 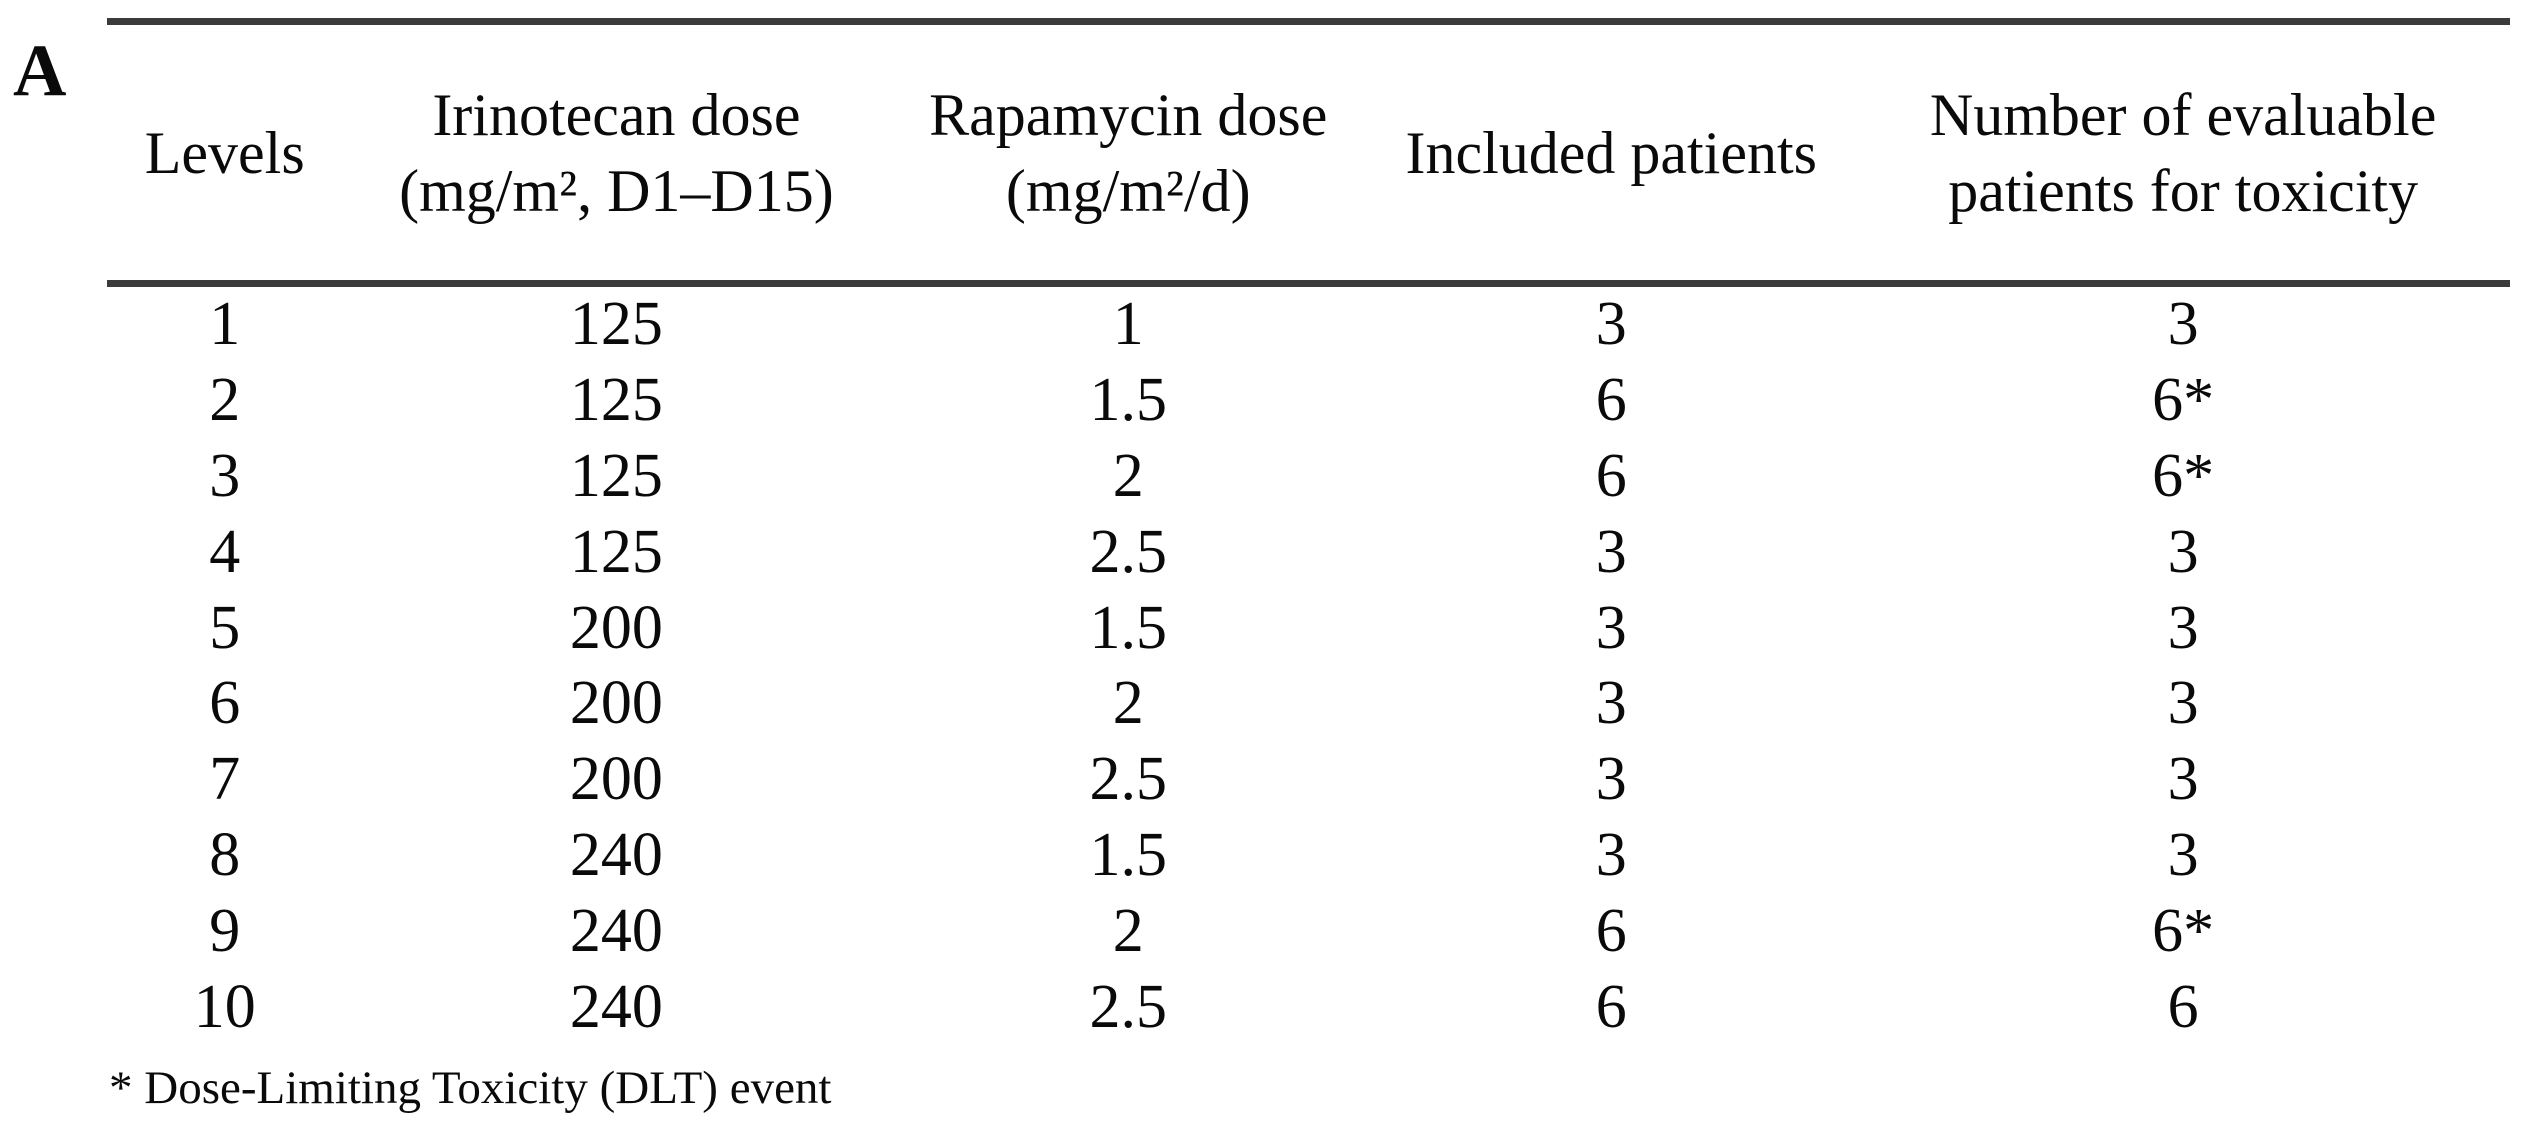 I want to click on header-line: Rapamycin dose, so click(x=1128, y=114).